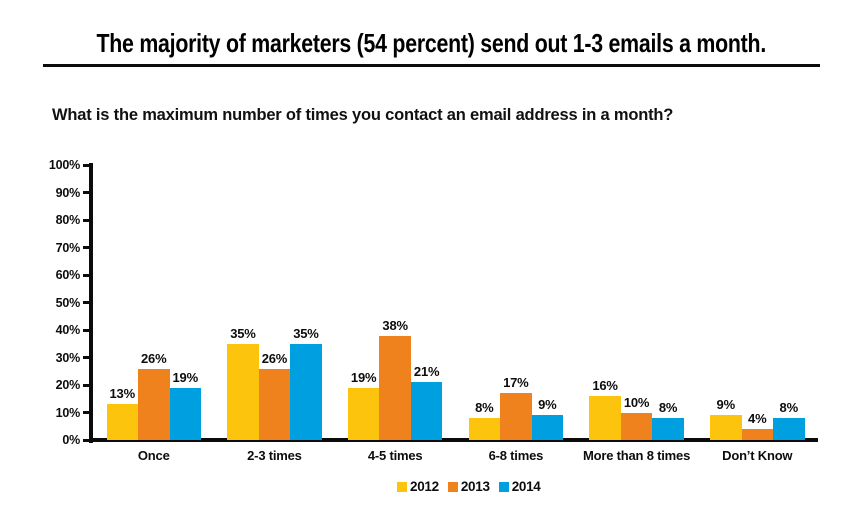 This screenshot has width=862, height=510. I want to click on legend-item-2012: 2012, so click(418, 486).